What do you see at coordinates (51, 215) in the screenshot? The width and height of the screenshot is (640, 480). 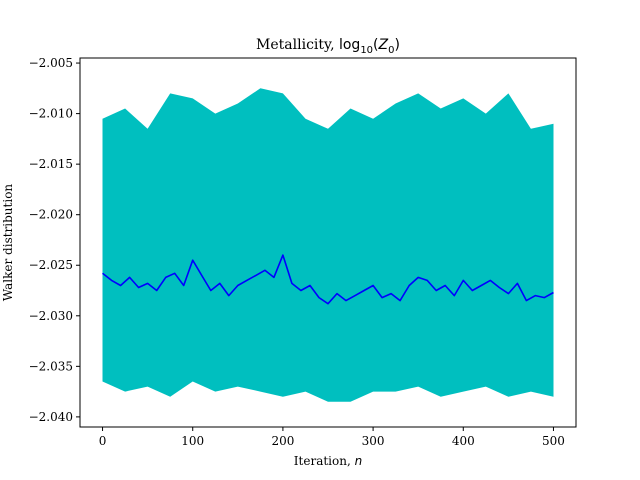 I see `y-tick-label: −2.020` at bounding box center [51, 215].